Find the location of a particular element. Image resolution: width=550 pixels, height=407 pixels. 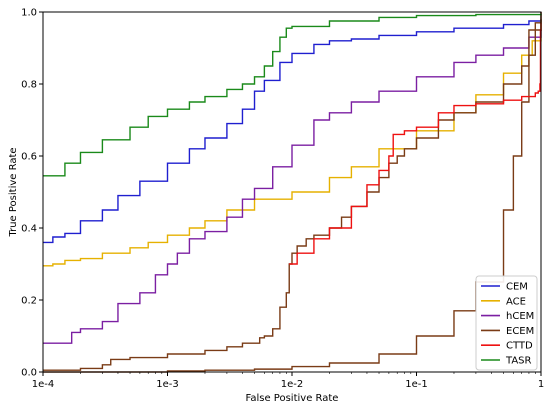

y-tick-label: 0.8 is located at coordinates (29, 85).